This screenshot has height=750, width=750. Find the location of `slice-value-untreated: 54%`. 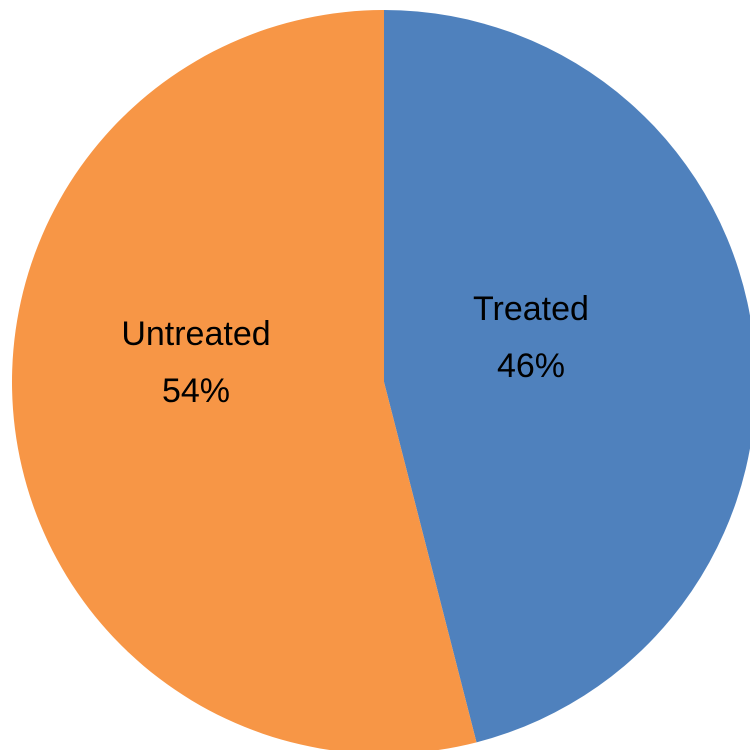

slice-value-untreated: 54% is located at coordinates (196, 391).